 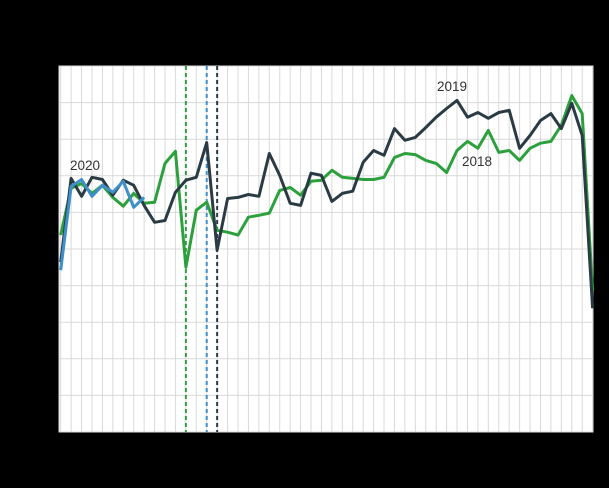 I want to click on series-label-2018: 2018, so click(x=477, y=161).